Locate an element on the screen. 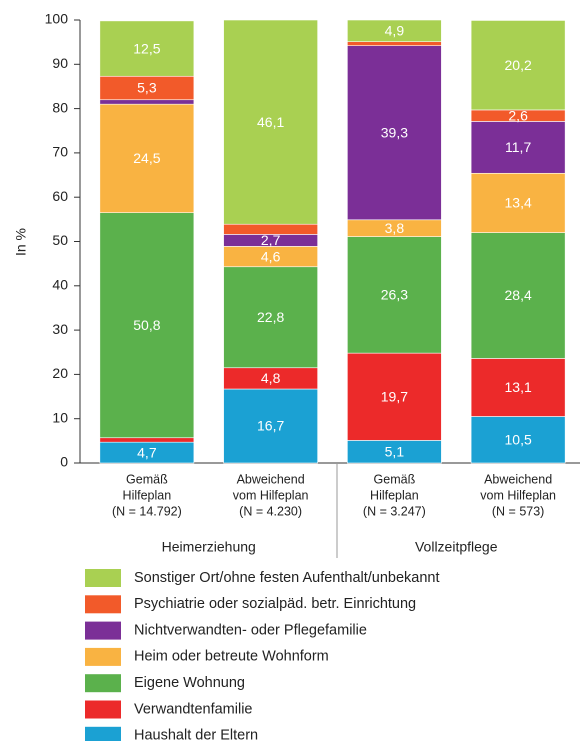 The width and height of the screenshot is (581, 741). y-tick-label: 70 is located at coordinates (60, 152).